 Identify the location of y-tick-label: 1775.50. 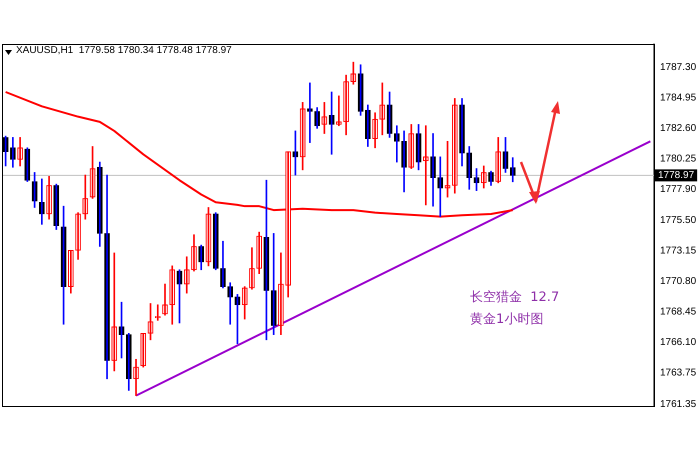
(678, 220).